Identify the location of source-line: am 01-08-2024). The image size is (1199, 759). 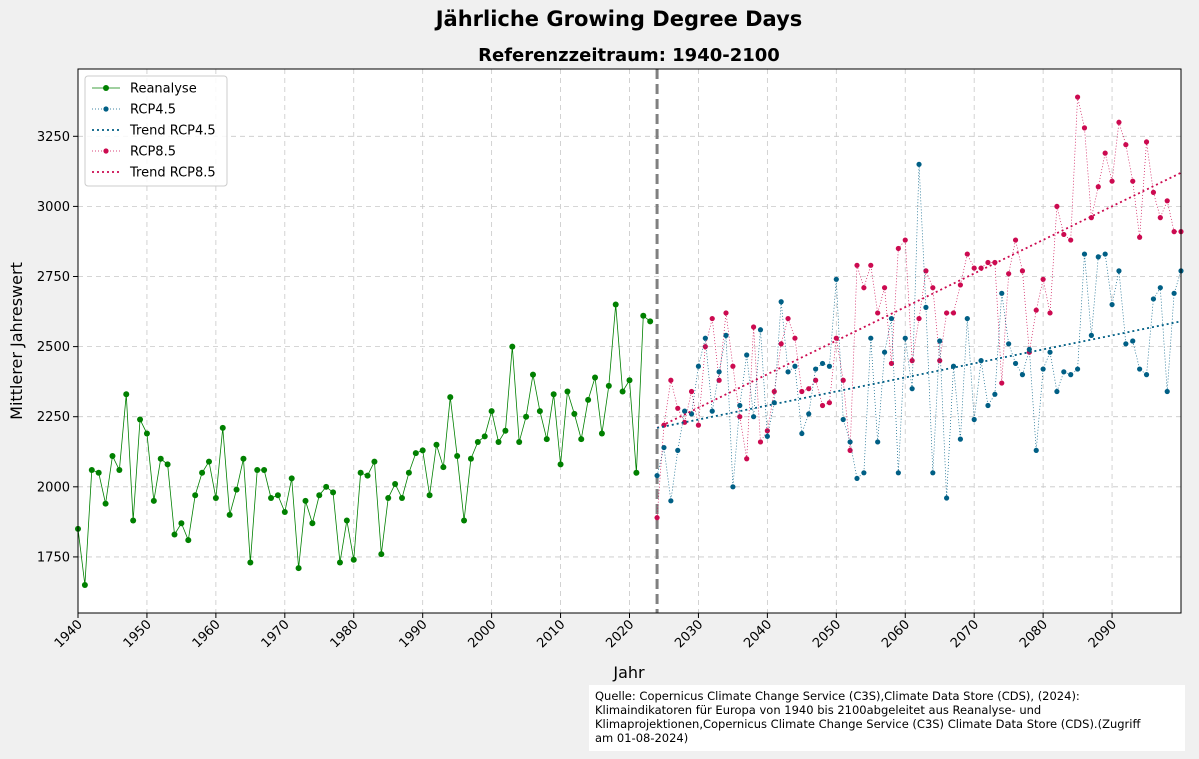
(642, 738).